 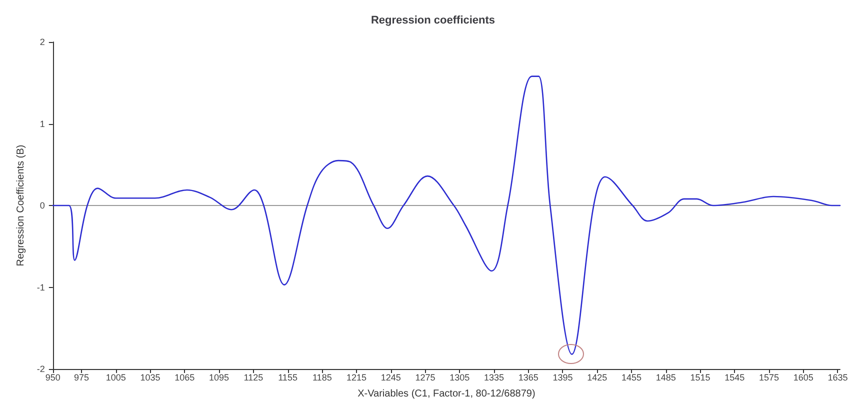 What do you see at coordinates (460, 377) in the screenshot?
I see `x-tick-label: 1305` at bounding box center [460, 377].